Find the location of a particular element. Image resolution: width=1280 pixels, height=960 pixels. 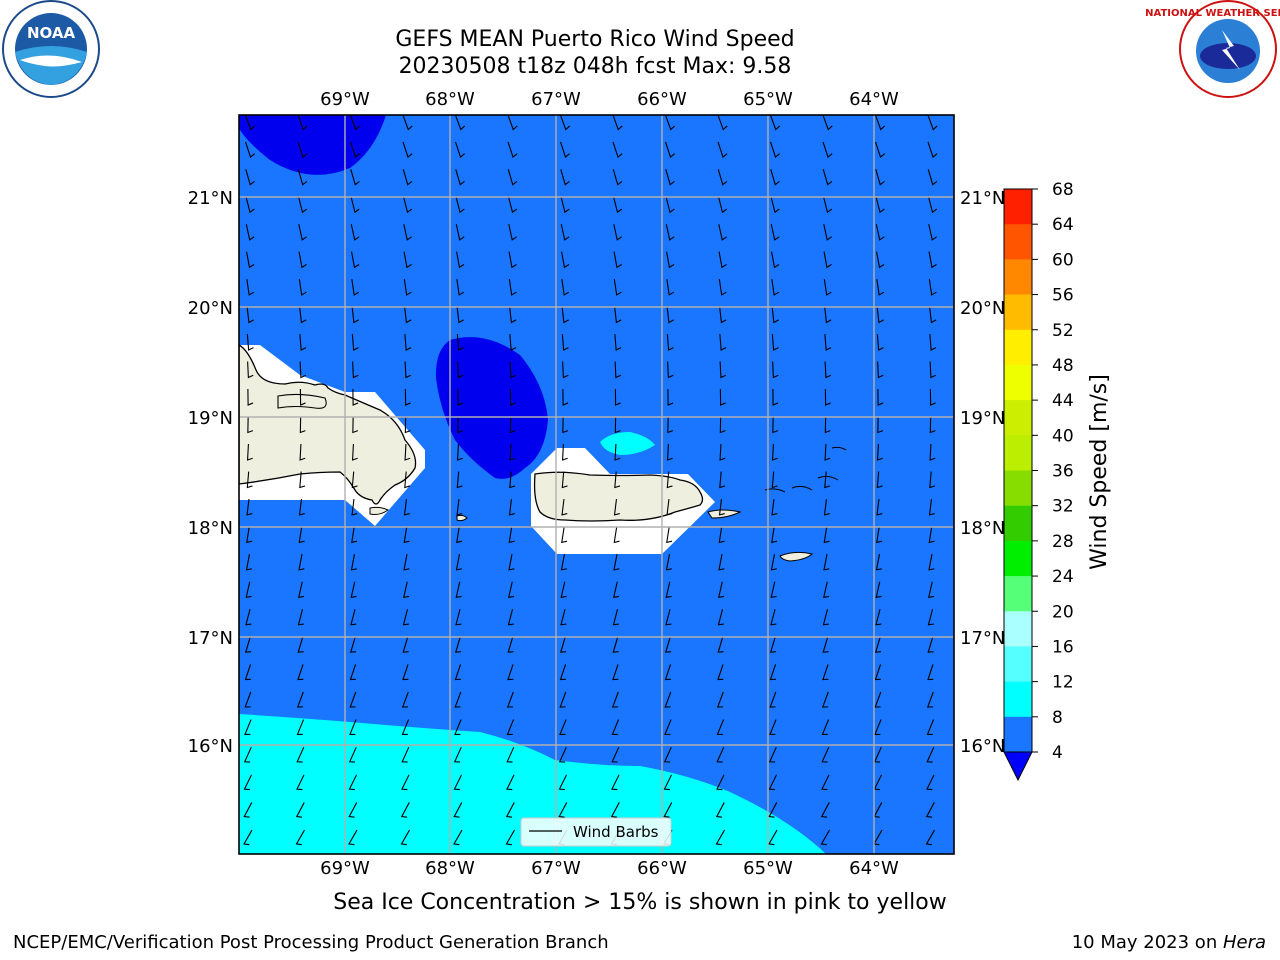

lat-label-right-20n: 20°N is located at coordinates (982, 308).